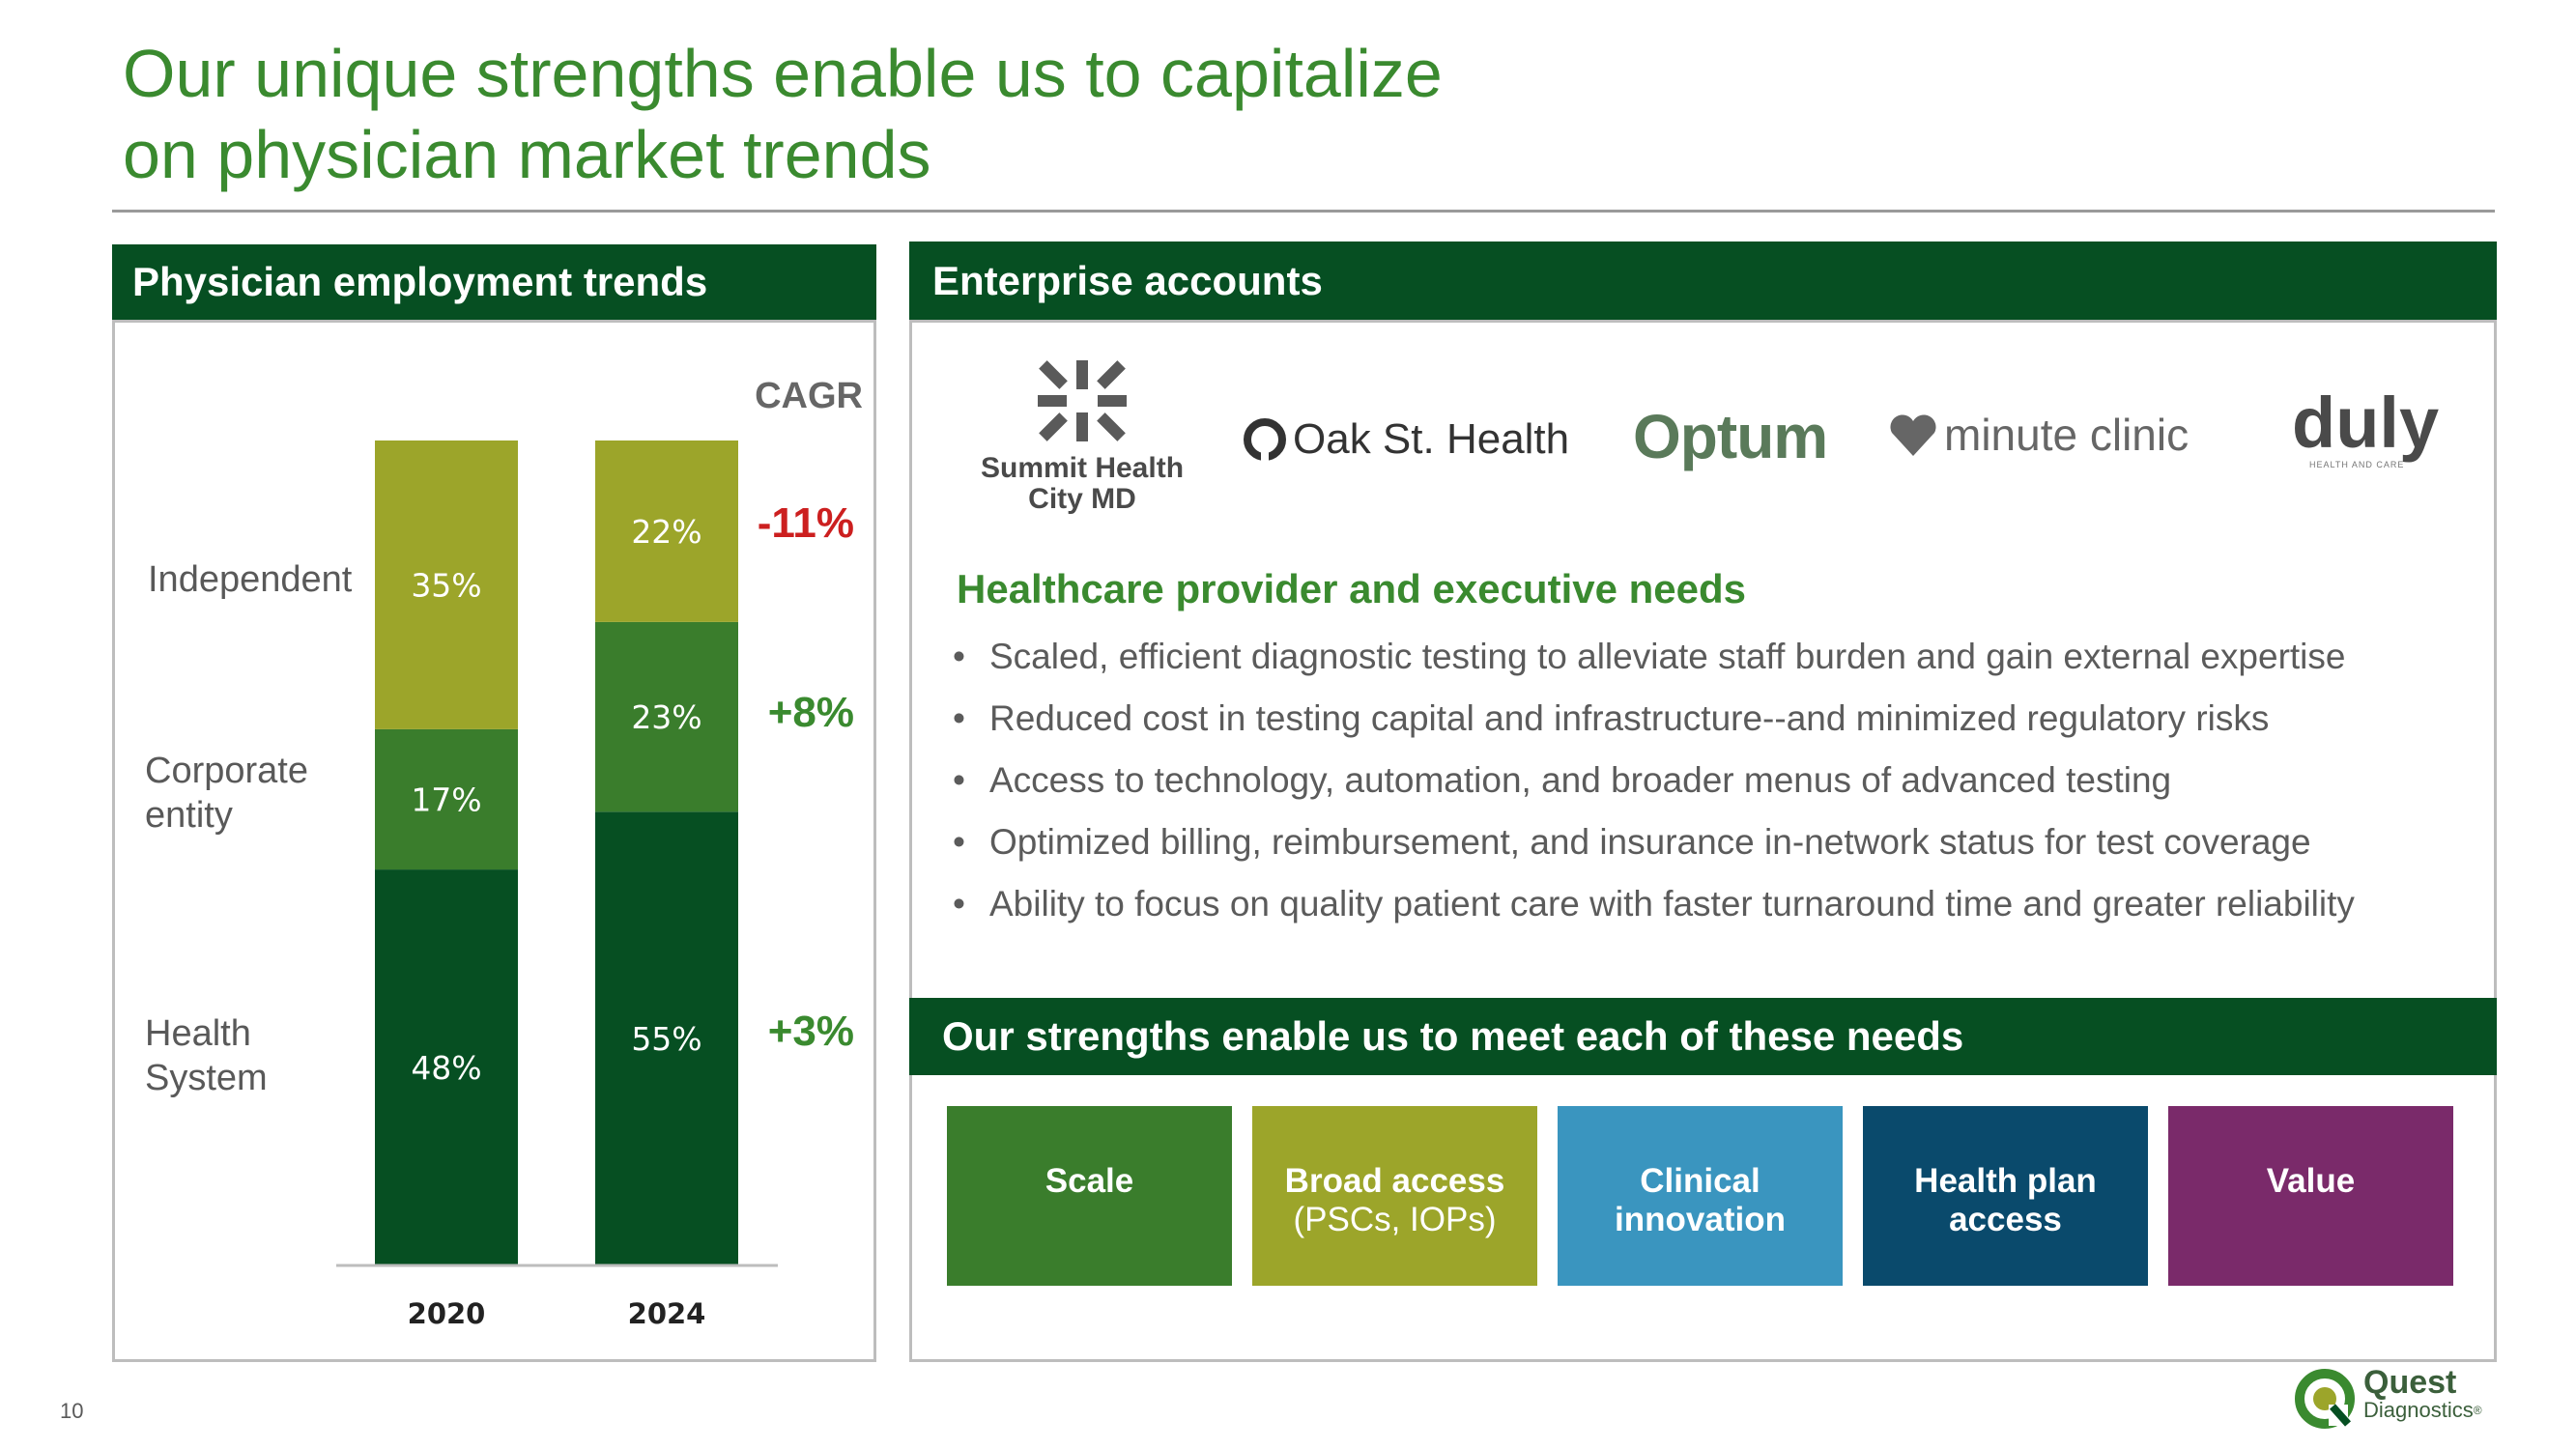 The image size is (2576, 1449). I want to click on strength-tile-title: Value, so click(2311, 1181).